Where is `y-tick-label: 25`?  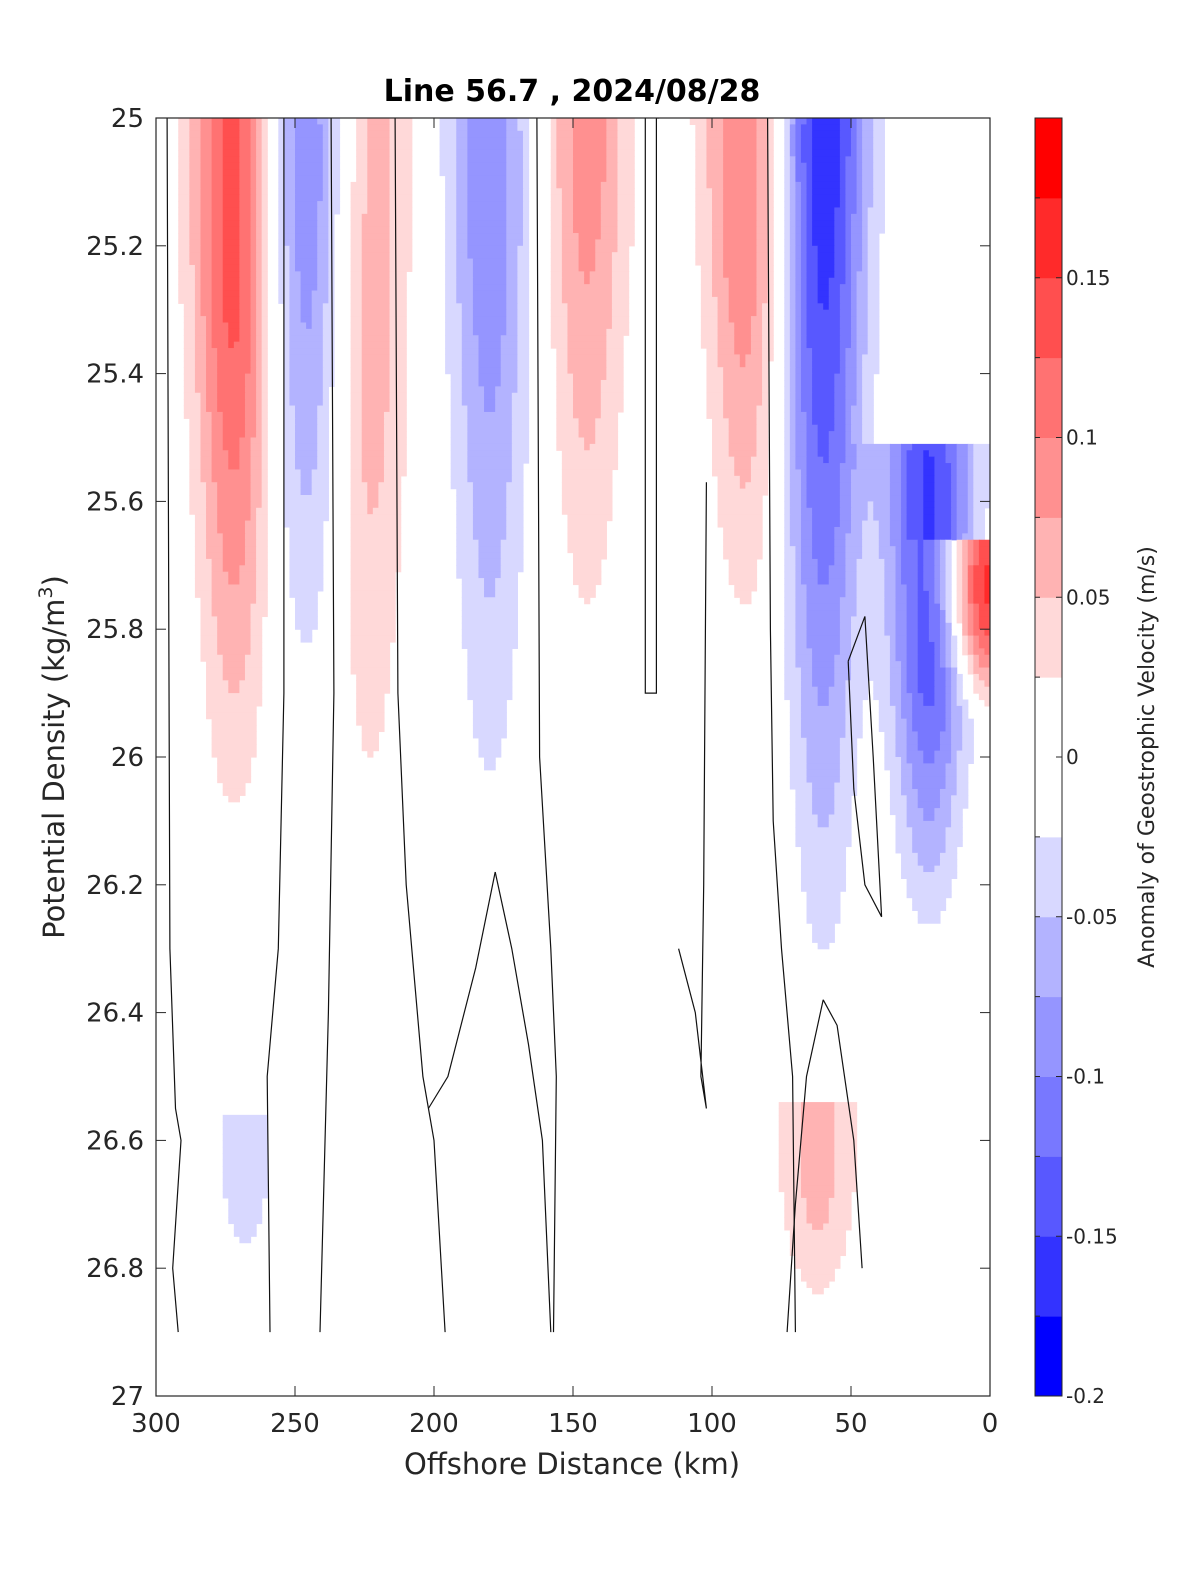
y-tick-label: 25 is located at coordinates (127, 119).